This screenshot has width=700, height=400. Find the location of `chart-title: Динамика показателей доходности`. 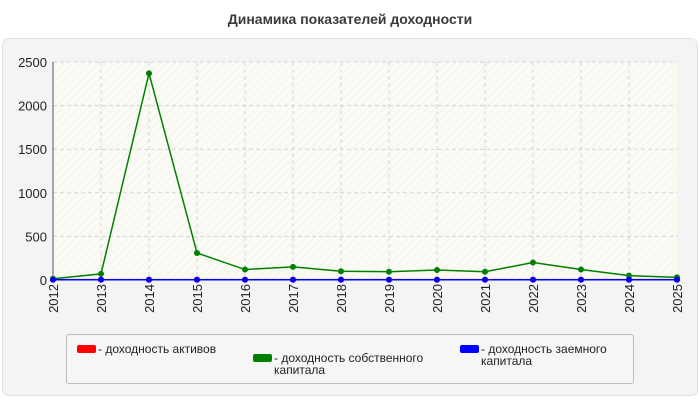

chart-title: Динамика показателей доходности is located at coordinates (350, 19).